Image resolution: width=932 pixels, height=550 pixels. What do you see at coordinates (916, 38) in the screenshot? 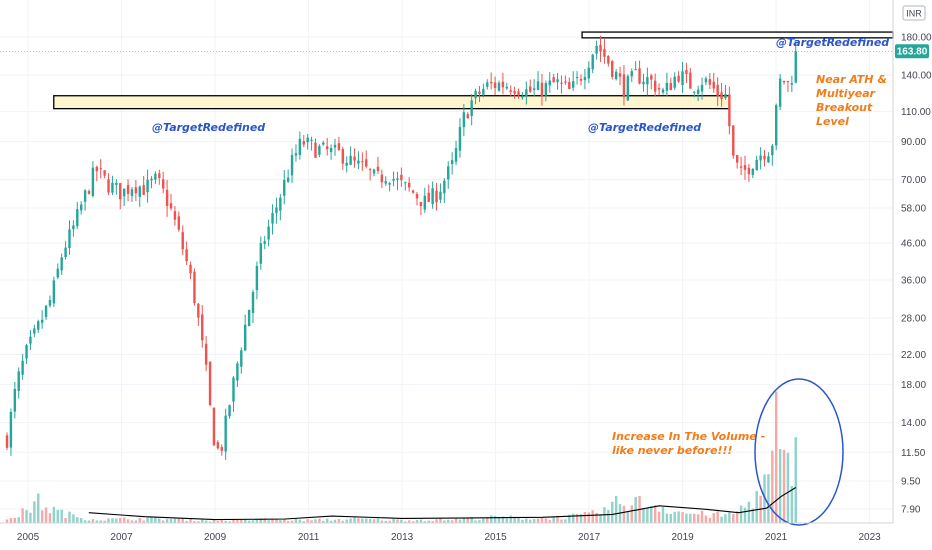
I see `price-tick-label: 180.00` at bounding box center [916, 38].